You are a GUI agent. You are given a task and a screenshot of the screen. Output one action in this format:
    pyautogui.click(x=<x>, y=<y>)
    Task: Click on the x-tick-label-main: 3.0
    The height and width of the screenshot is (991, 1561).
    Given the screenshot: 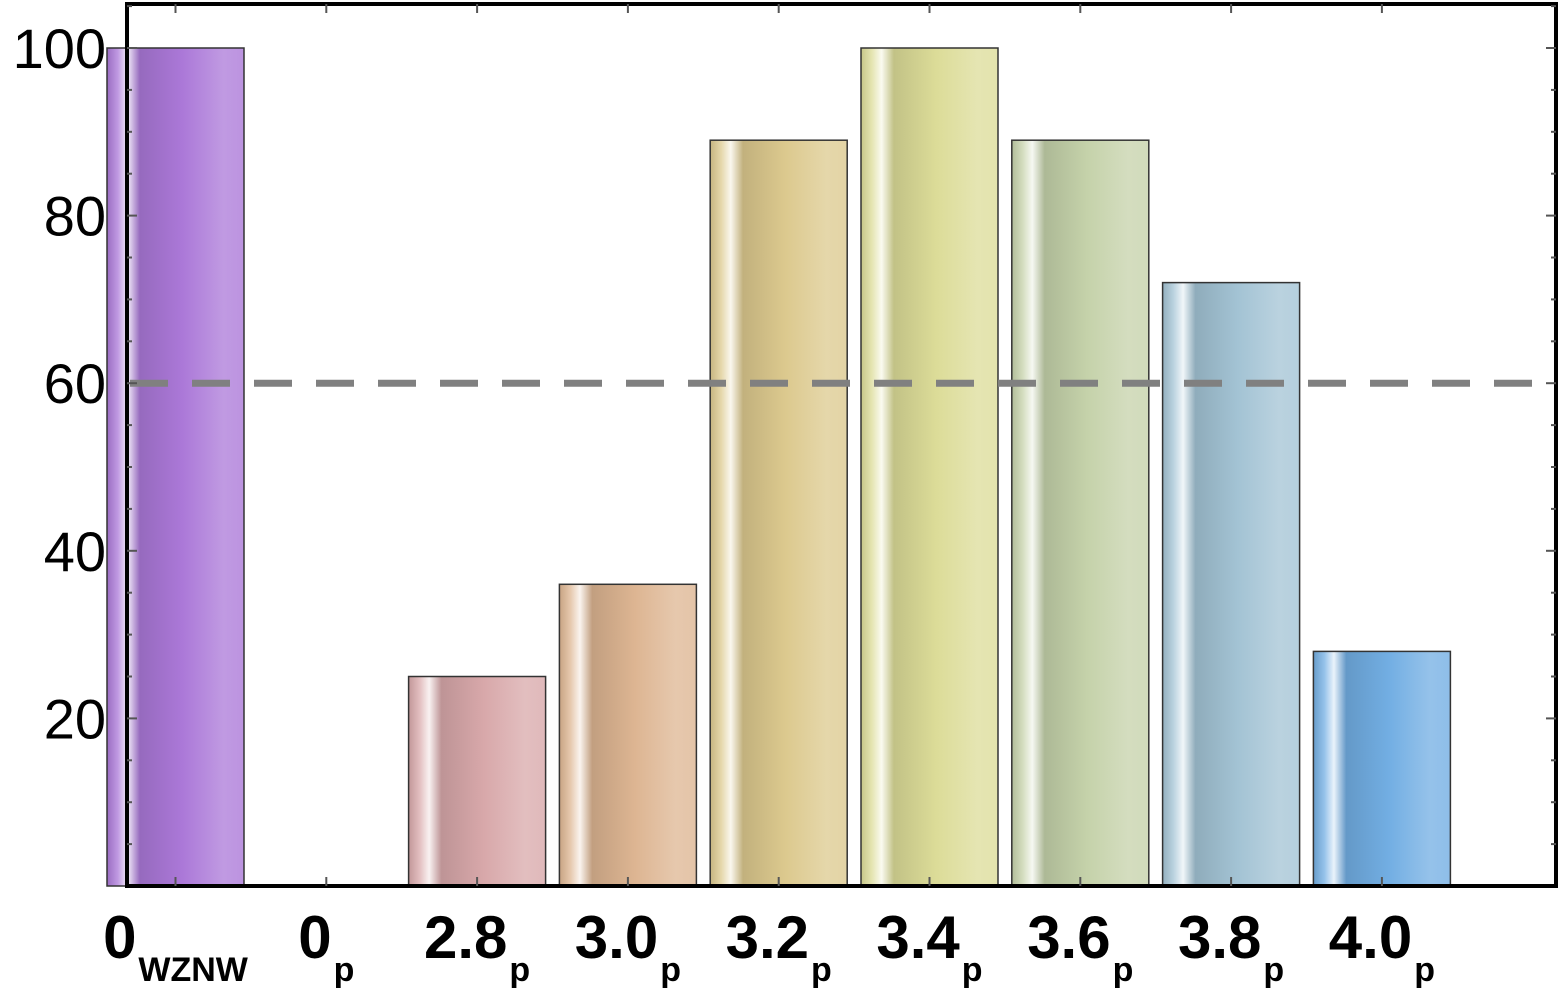 What is the action you would take?
    pyautogui.click(x=616, y=937)
    